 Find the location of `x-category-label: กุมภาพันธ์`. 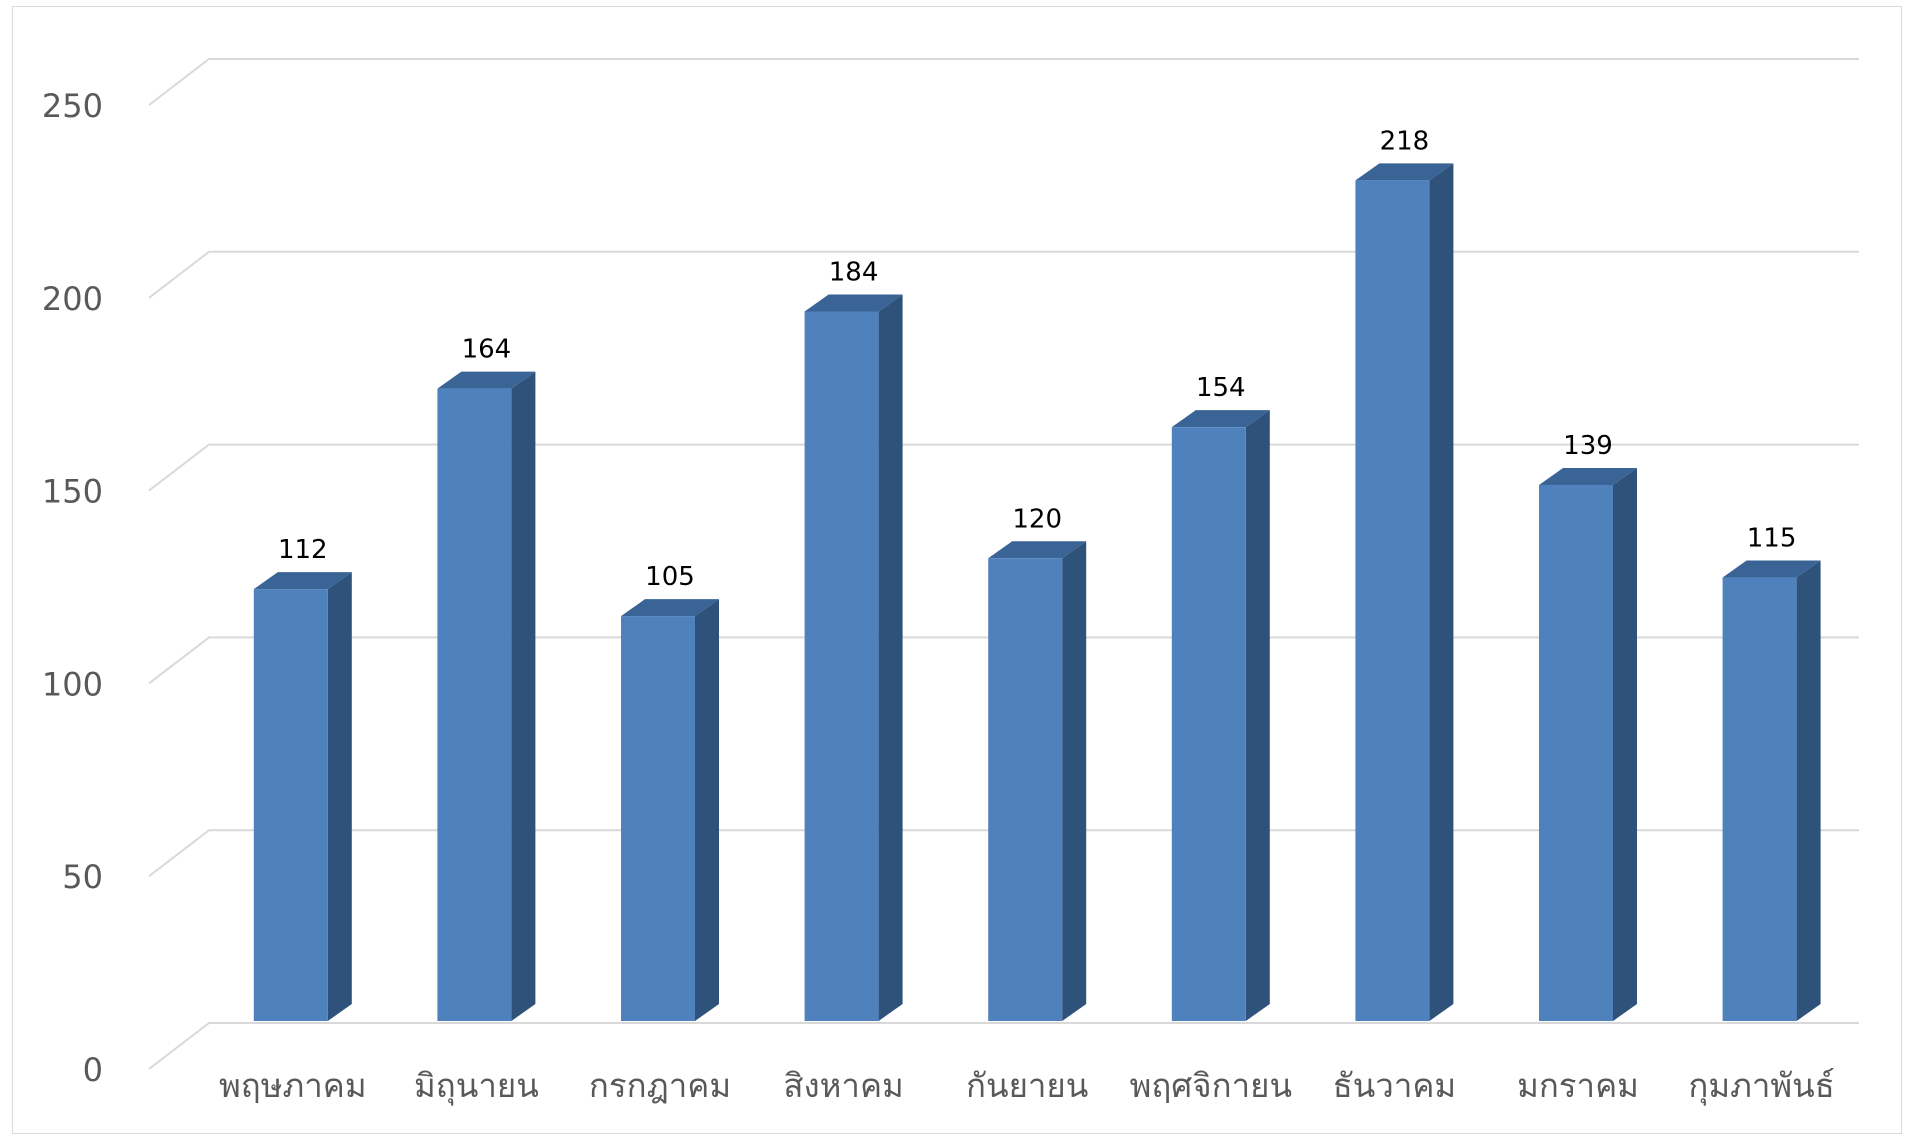

x-category-label: กุมภาพันธ์ is located at coordinates (1761, 1086).